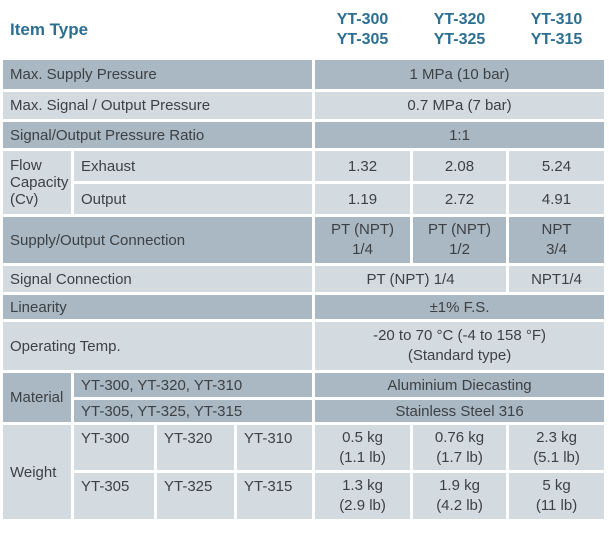  What do you see at coordinates (557, 496) in the screenshot?
I see `weight-value-3: 5 kg (11 lb)` at bounding box center [557, 496].